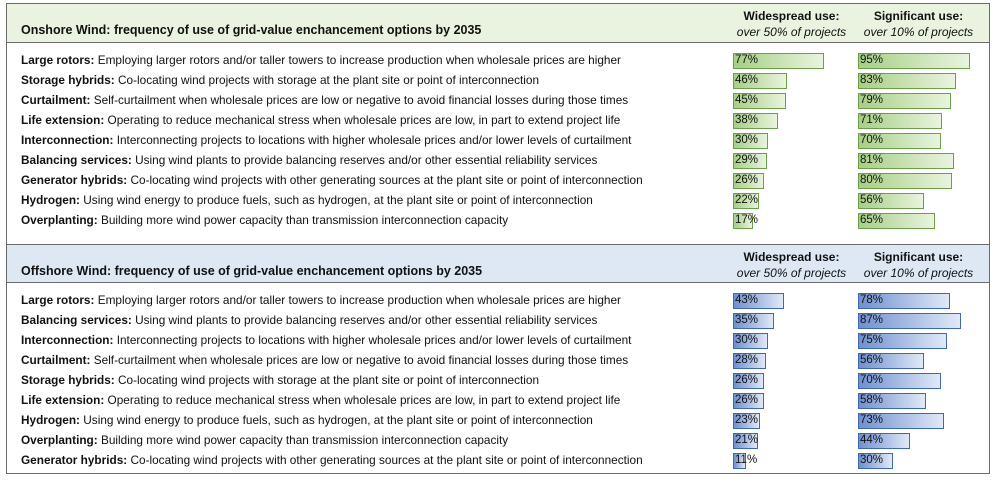 The height and width of the screenshot is (483, 1000). I want to click on offshore-widespread-label: Widespread use:, so click(791, 257).